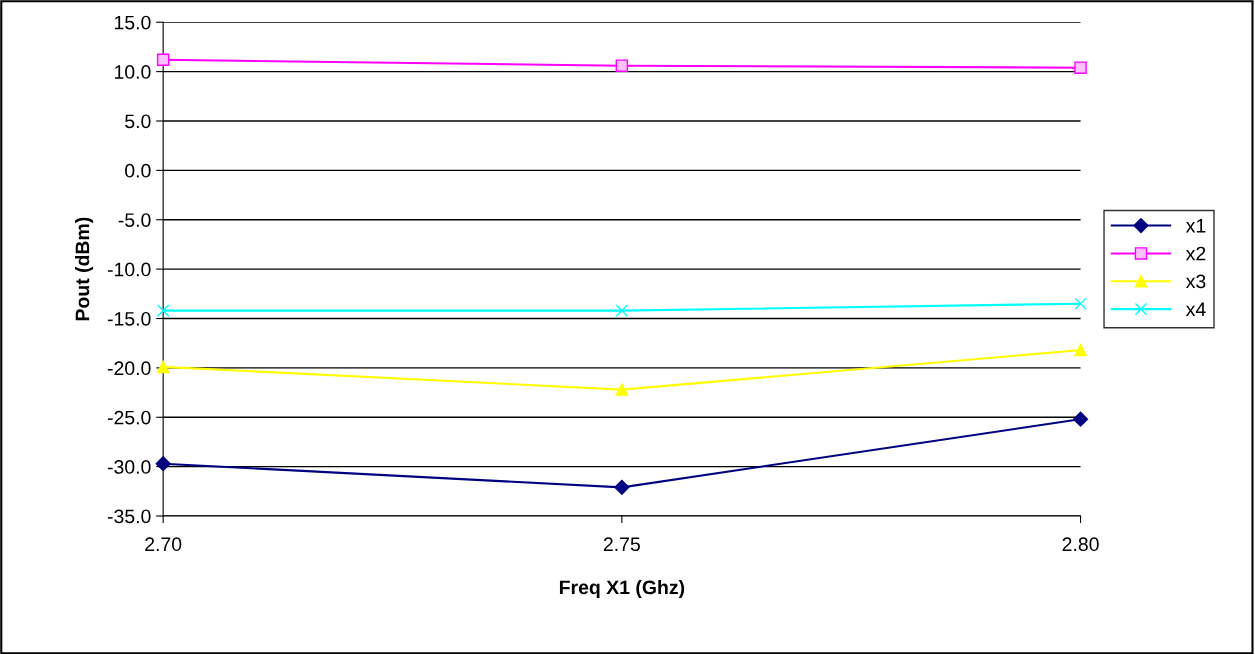 This screenshot has height=654, width=1255. Describe the element at coordinates (1195, 226) in the screenshot. I see `legend-label: x1` at that location.